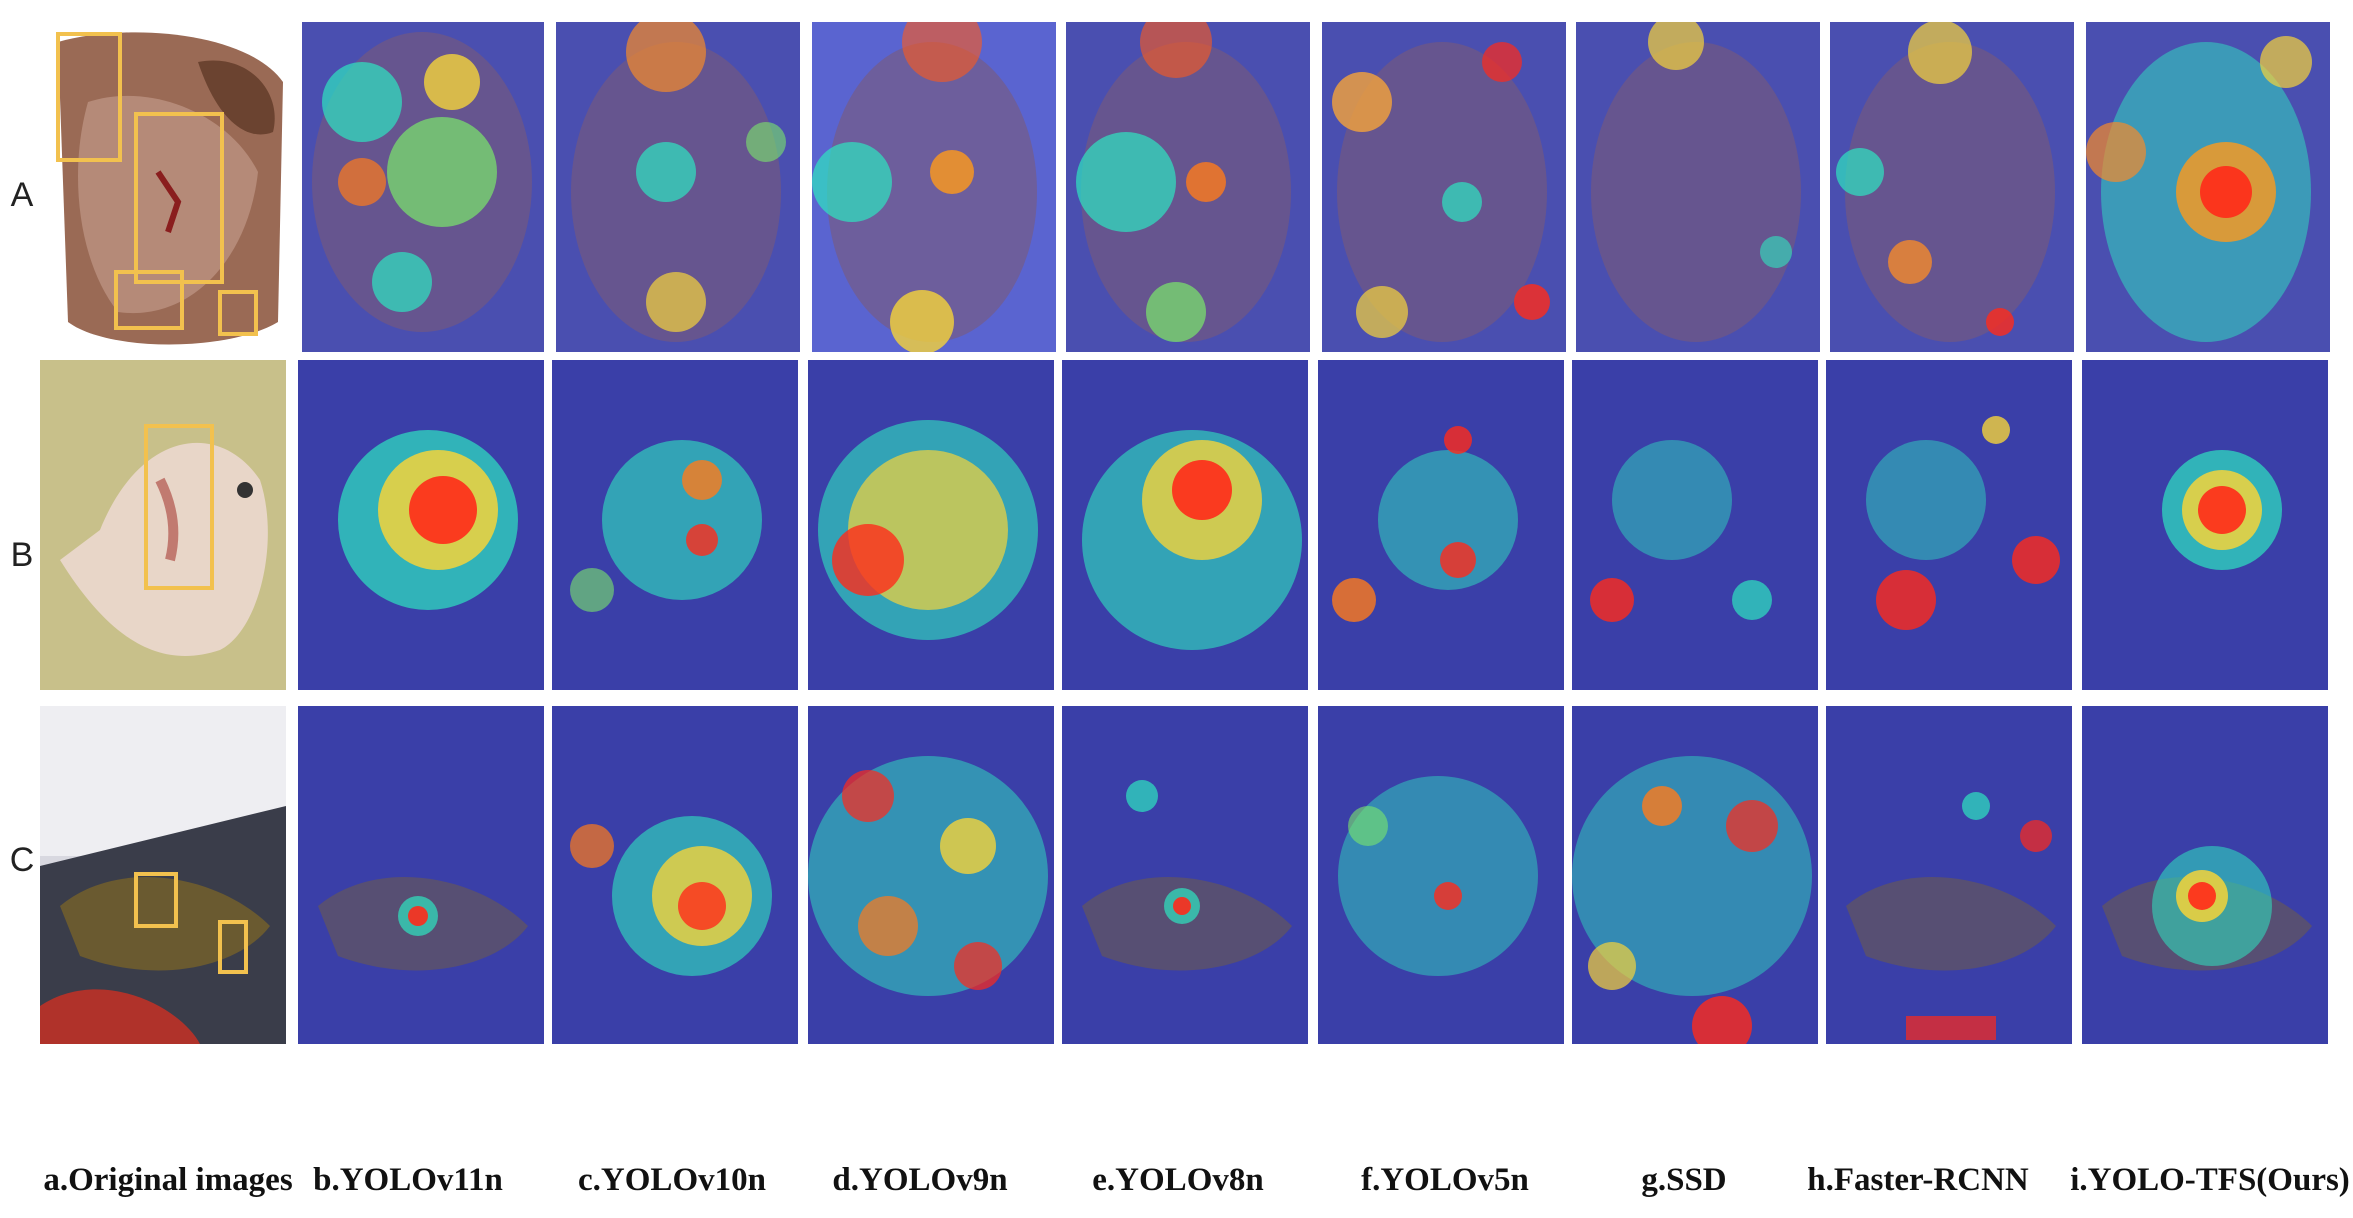 This screenshot has width=2353, height=1218. Describe the element at coordinates (168, 1180) in the screenshot. I see `caption-original-images: a.Original images` at that location.